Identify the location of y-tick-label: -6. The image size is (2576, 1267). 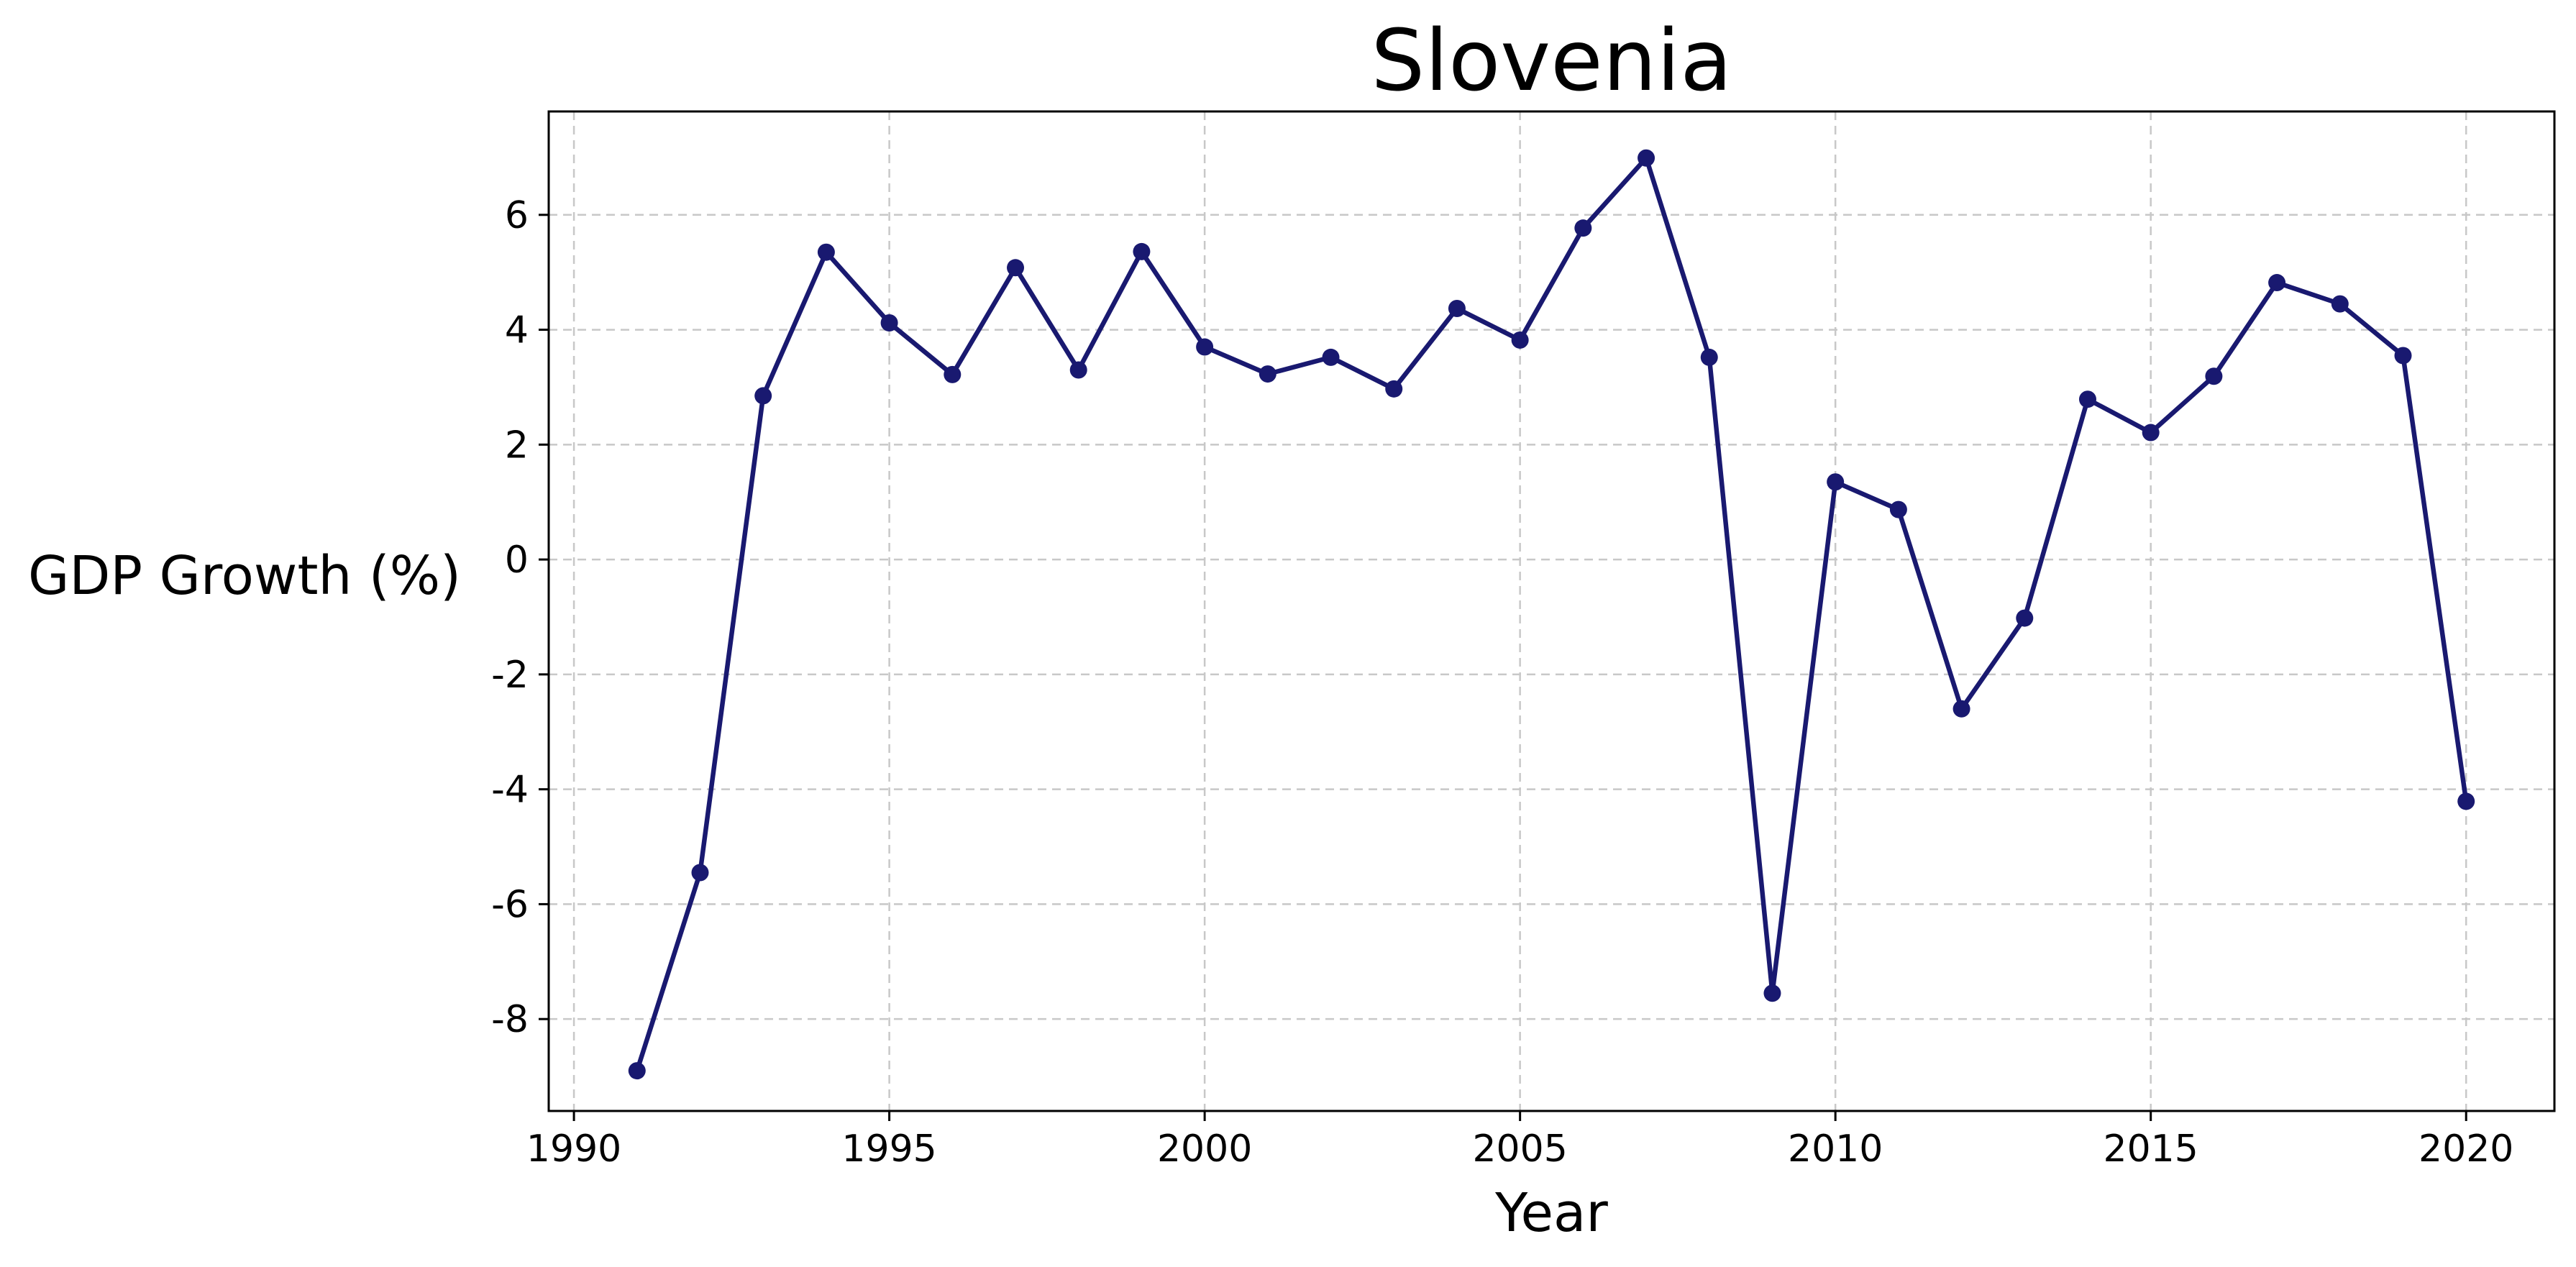
(510, 904).